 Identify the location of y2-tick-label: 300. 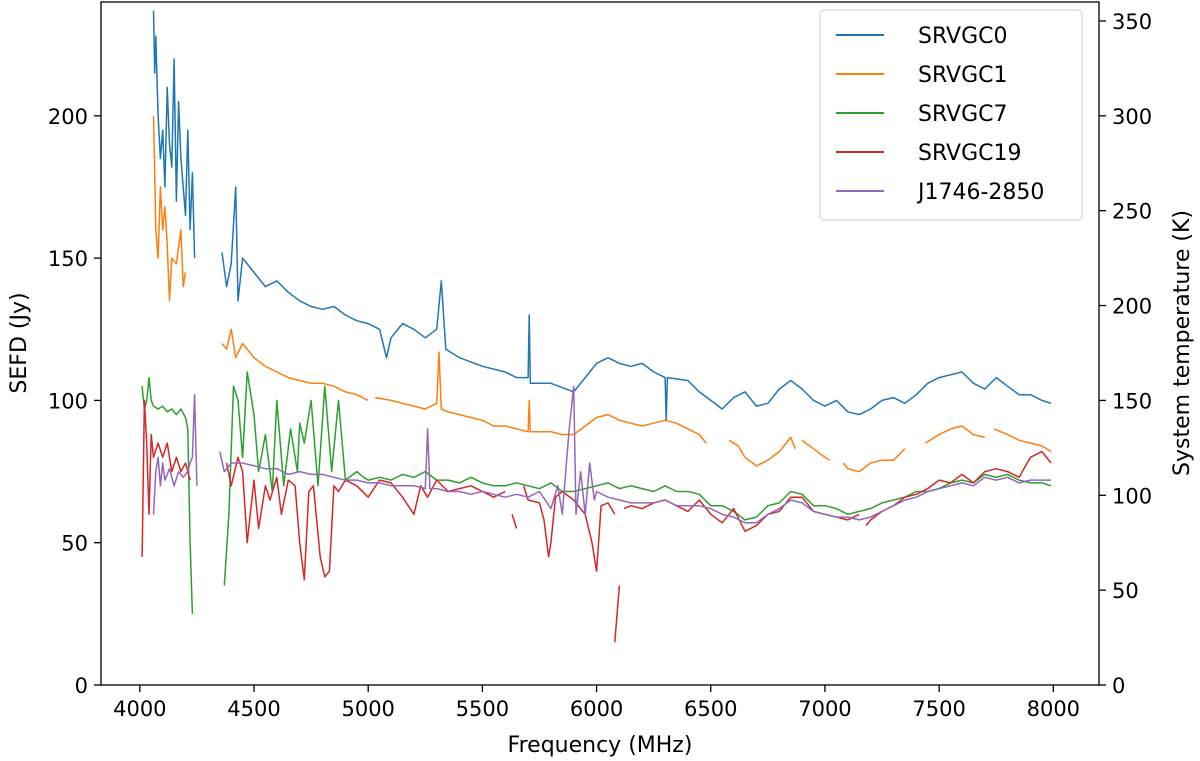
(1132, 117).